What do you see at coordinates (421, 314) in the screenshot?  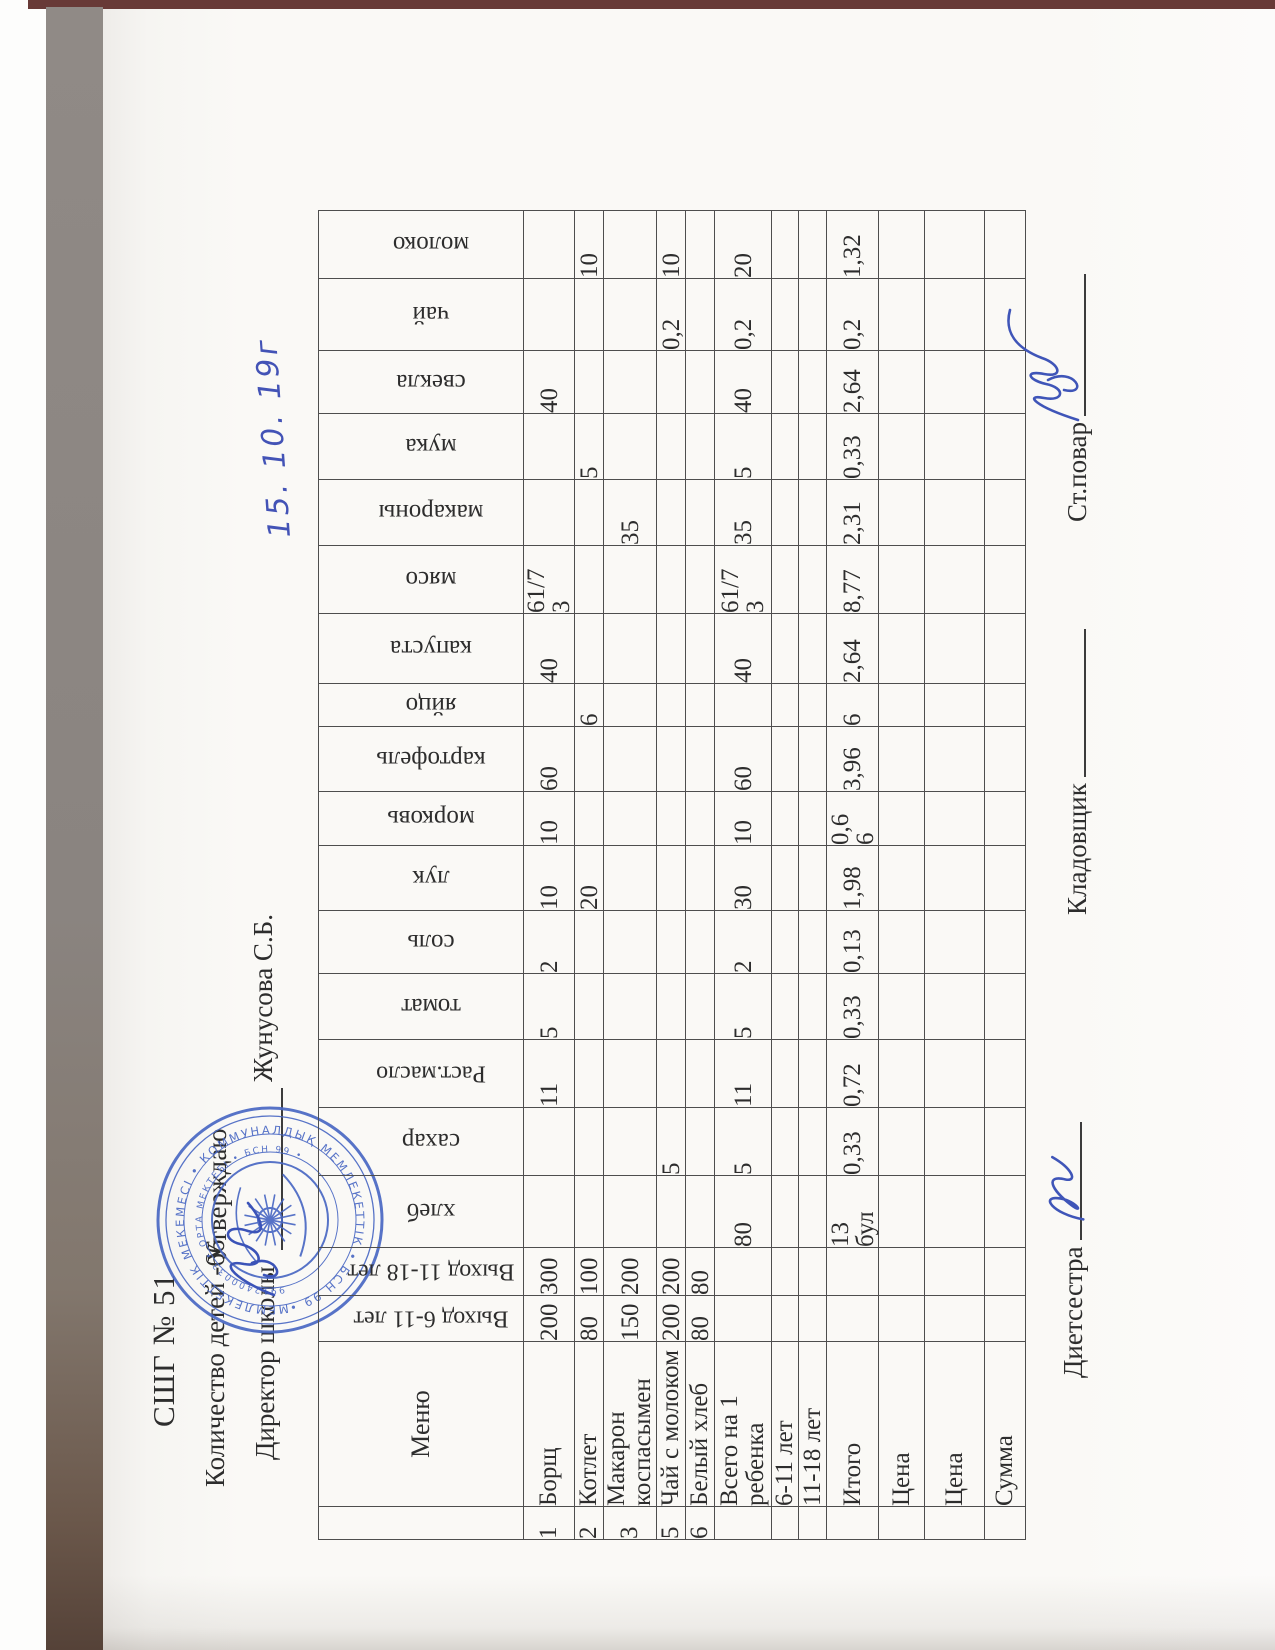 I see `col-header-tea: чай` at bounding box center [421, 314].